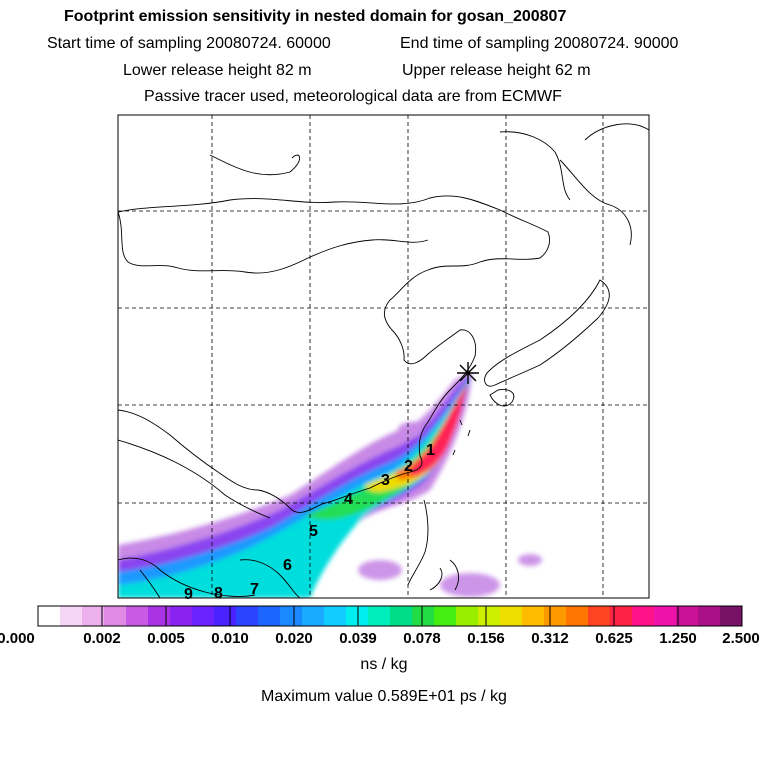 The height and width of the screenshot is (768, 768). Describe the element at coordinates (741, 638) in the screenshot. I see `colorbar-tick-11: 2.500` at that location.